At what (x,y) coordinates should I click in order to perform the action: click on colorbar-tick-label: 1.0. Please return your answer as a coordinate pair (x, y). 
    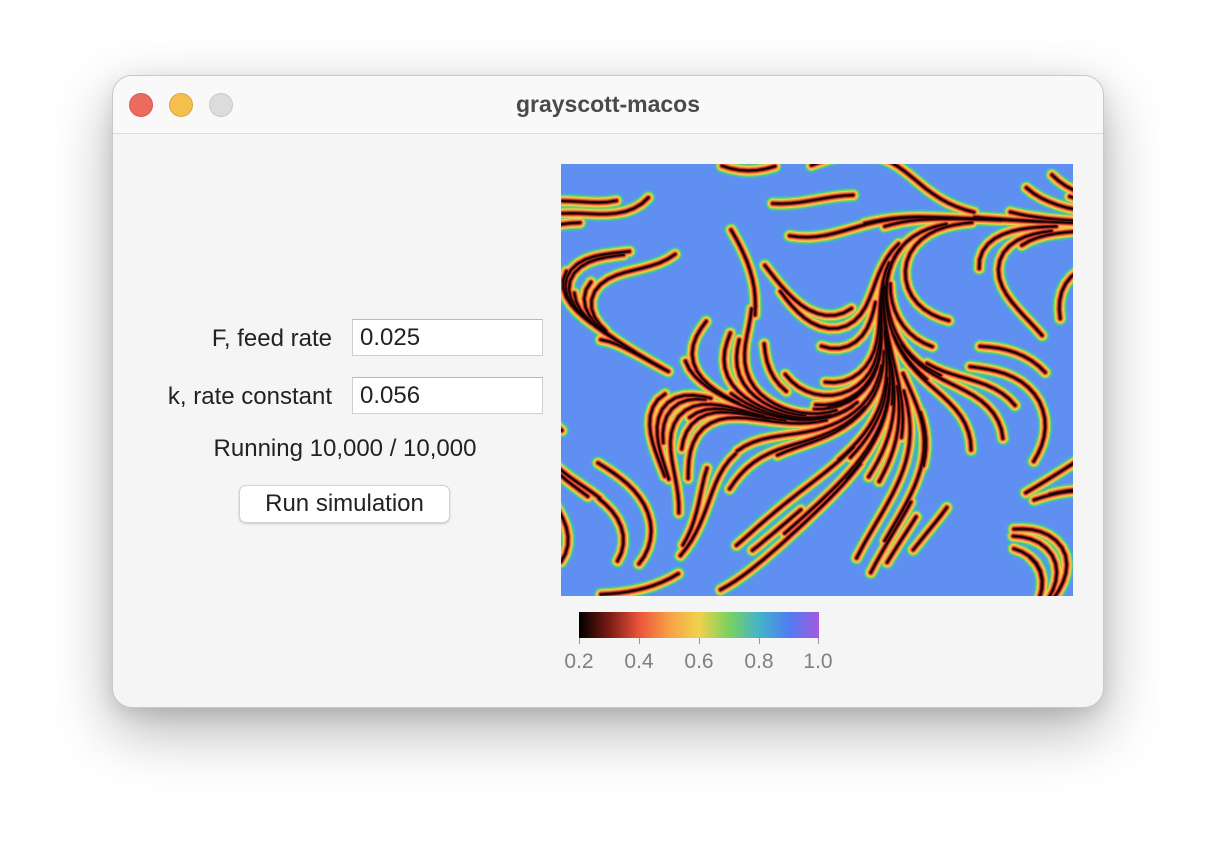
    Looking at the image, I should click on (818, 661).